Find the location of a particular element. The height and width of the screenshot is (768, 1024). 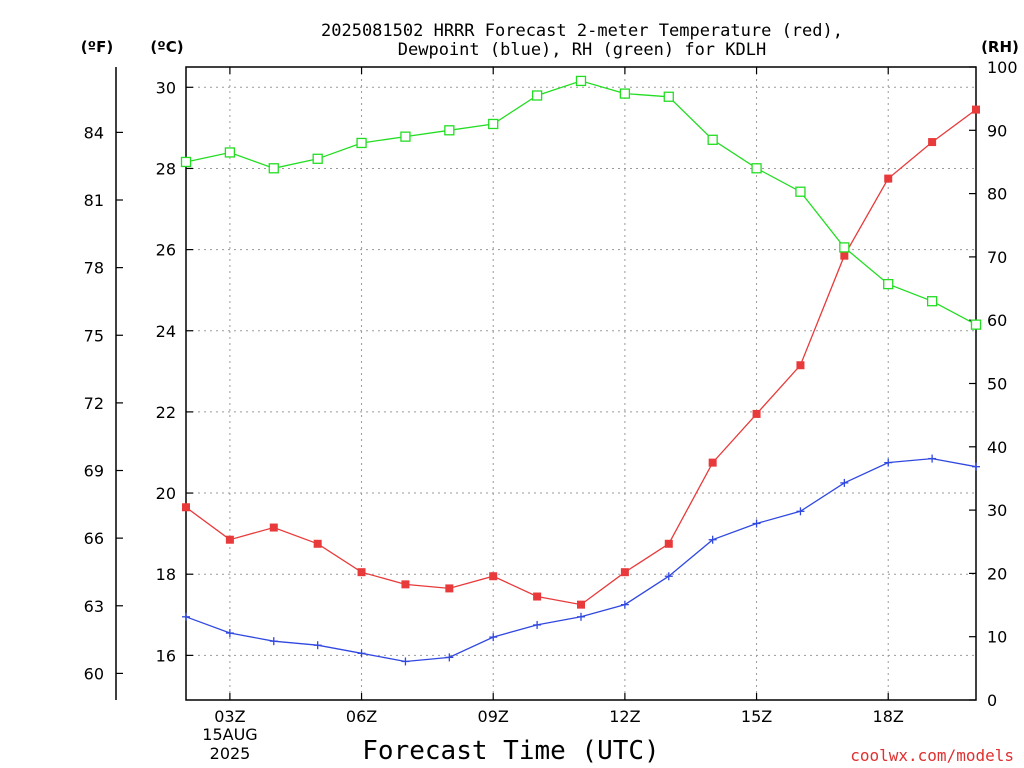

x-tick-label: 15Z is located at coordinates (756, 716).